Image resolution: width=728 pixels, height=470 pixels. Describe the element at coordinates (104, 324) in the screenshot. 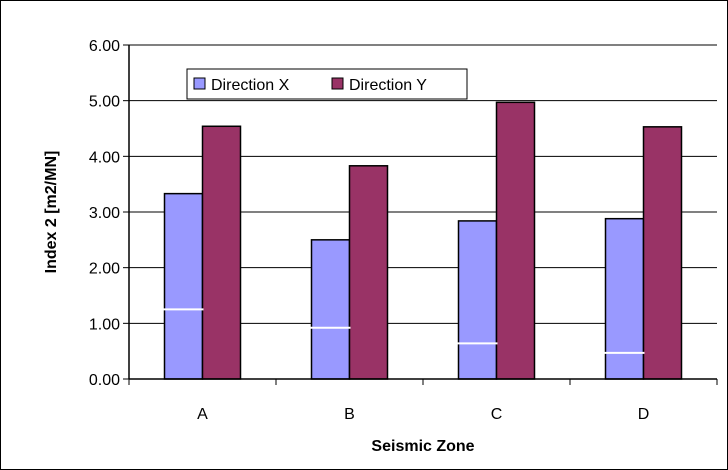

I see `y-tick-label: 1.00` at that location.